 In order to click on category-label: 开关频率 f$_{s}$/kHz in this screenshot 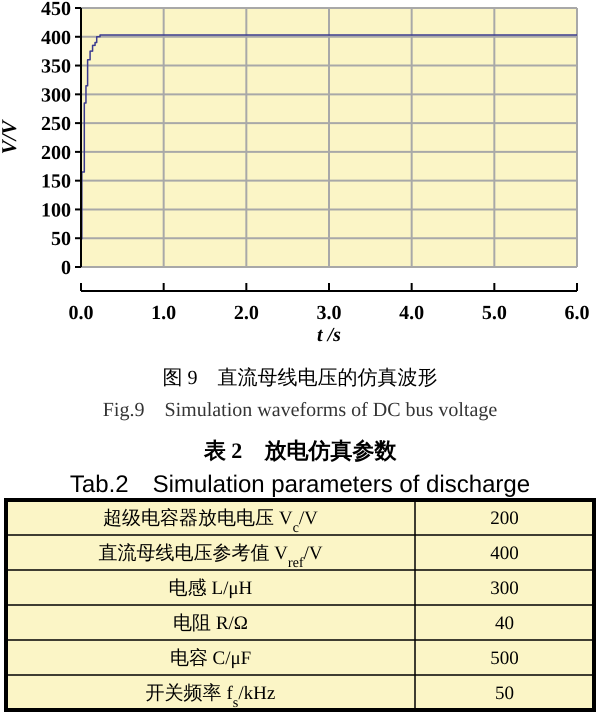, I will do `click(211, 697)`.